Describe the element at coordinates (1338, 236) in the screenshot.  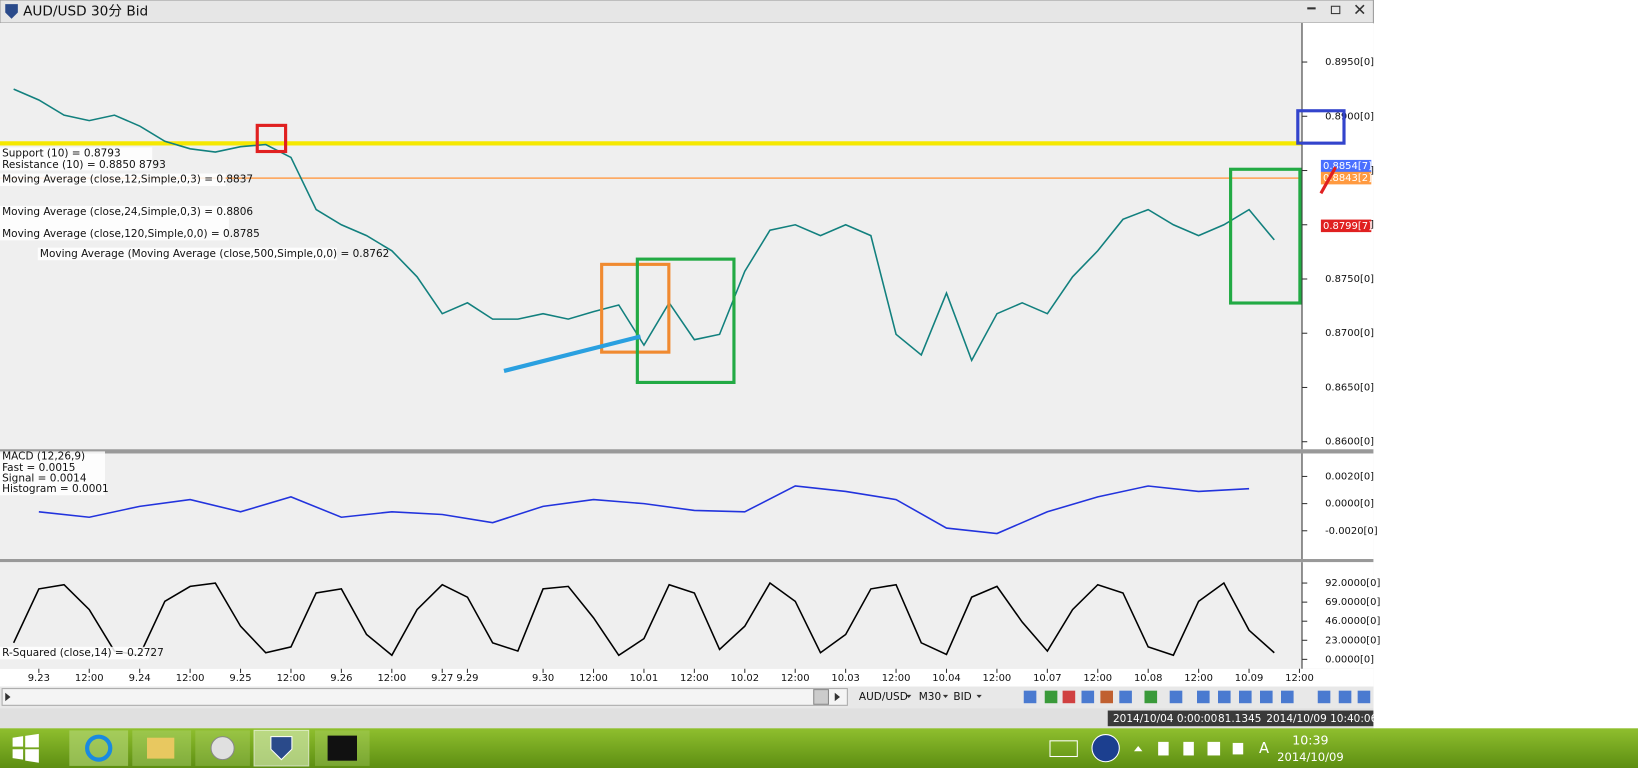
I see `price-axis` at that location.